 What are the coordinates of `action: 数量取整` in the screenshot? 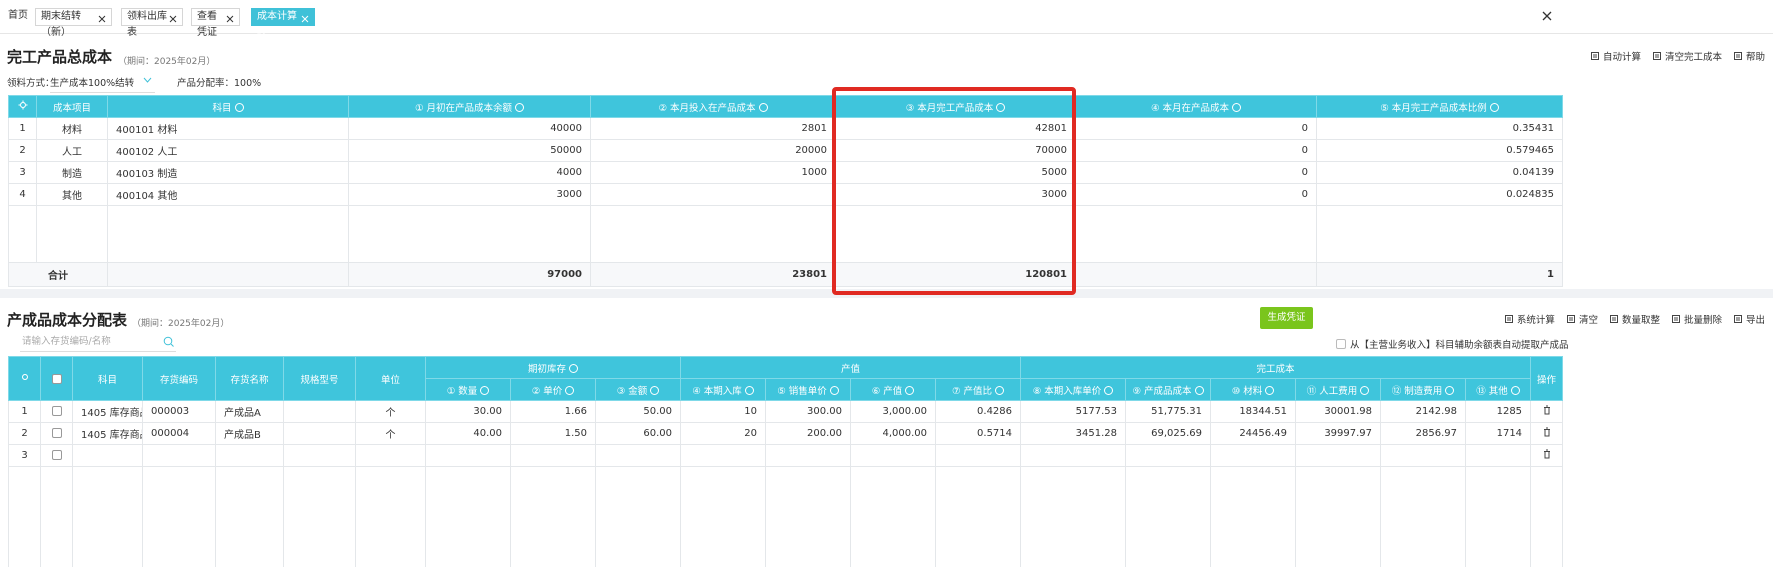 It's located at (1634, 319).